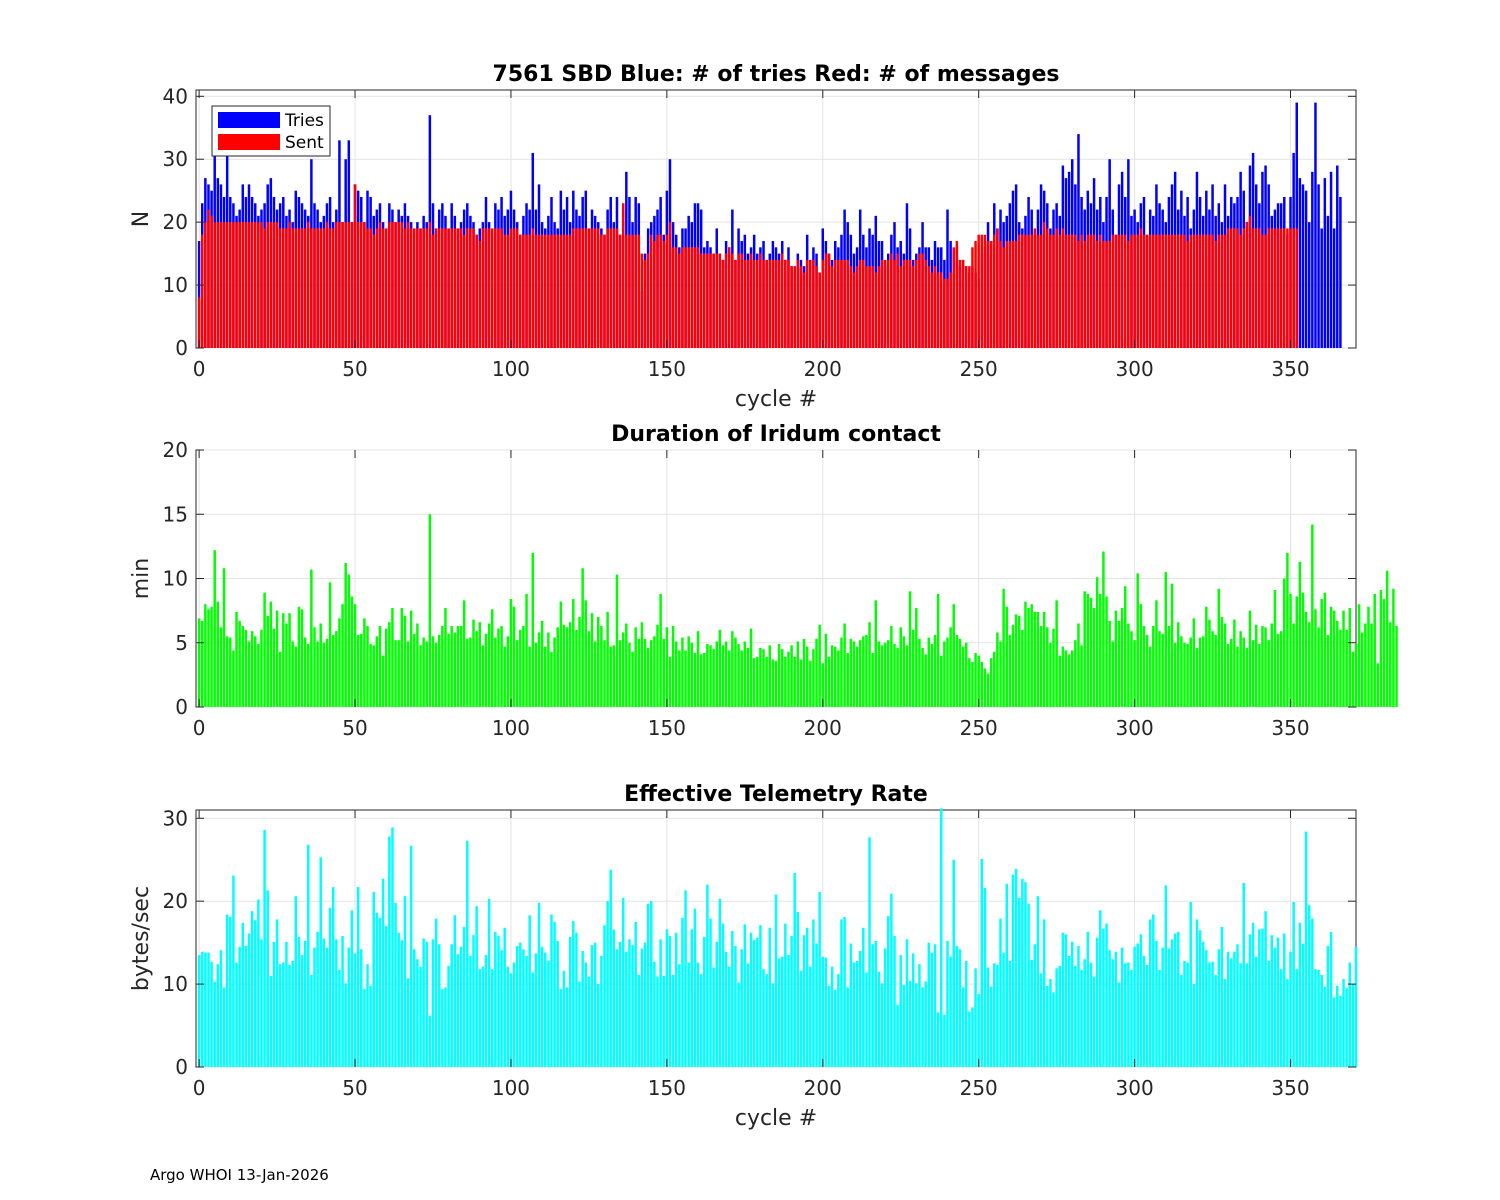  Describe the element at coordinates (175, 96) in the screenshot. I see `y-tick-label: 40` at that location.